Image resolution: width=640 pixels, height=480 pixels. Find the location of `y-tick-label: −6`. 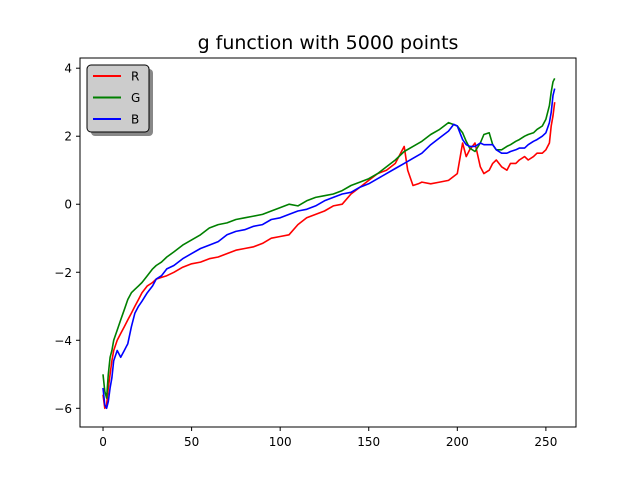

y-tick-label: −6 is located at coordinates (63, 409).